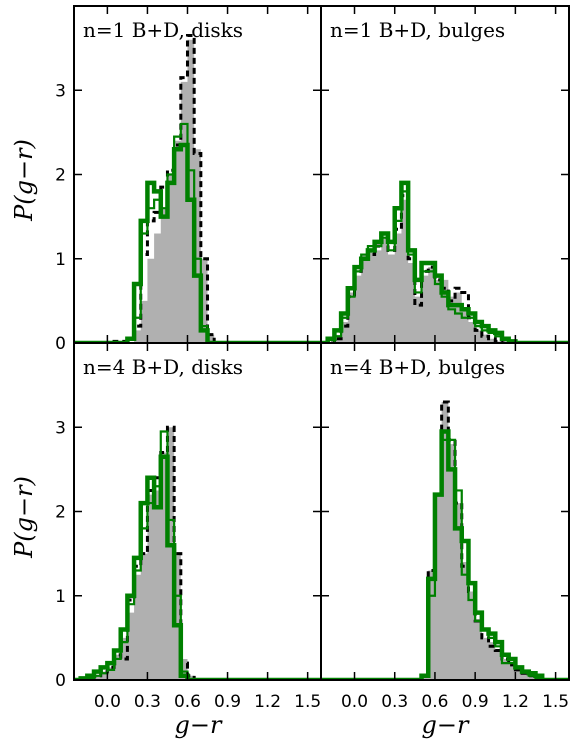 The image size is (575, 742). What do you see at coordinates (163, 30) in the screenshot?
I see `panel-title: n=1 B+D, disks` at bounding box center [163, 30].